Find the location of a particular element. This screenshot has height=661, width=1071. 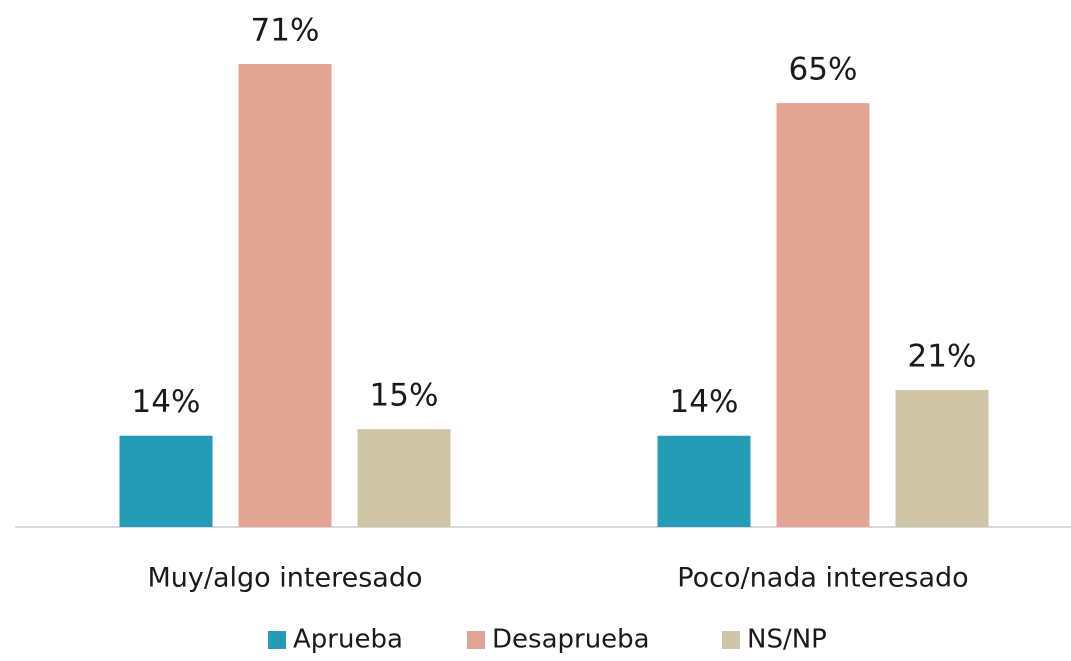

legend-label: Desaprueba is located at coordinates (571, 640).